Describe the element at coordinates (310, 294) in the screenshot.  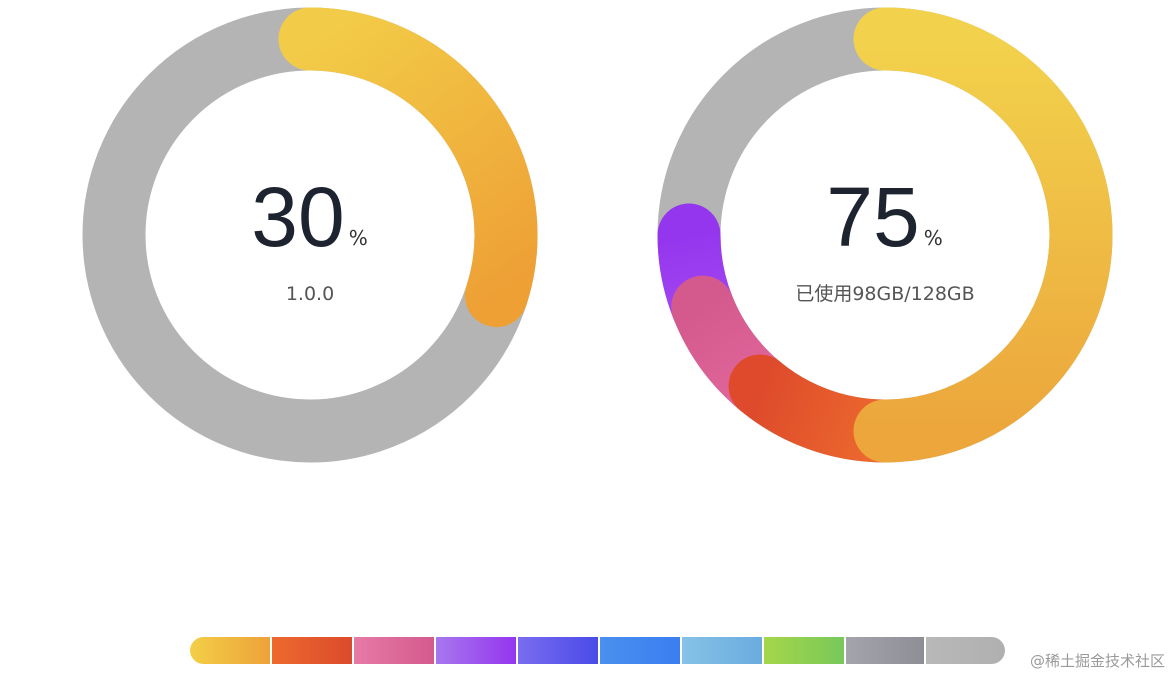
I see `gauge-label: 1.0.0` at that location.